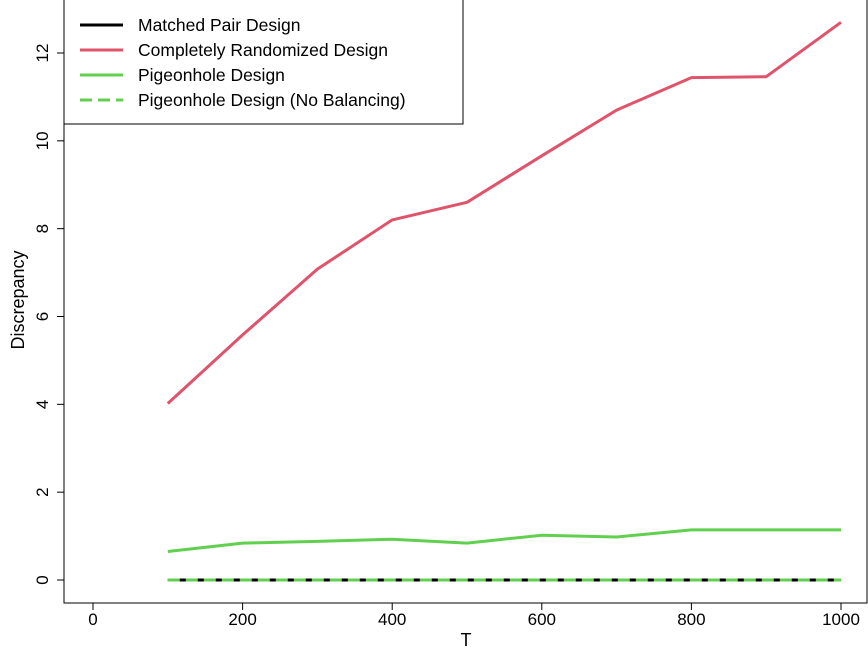 This screenshot has width=868, height=658. What do you see at coordinates (242, 619) in the screenshot?
I see `x-tick-label: 200` at bounding box center [242, 619].